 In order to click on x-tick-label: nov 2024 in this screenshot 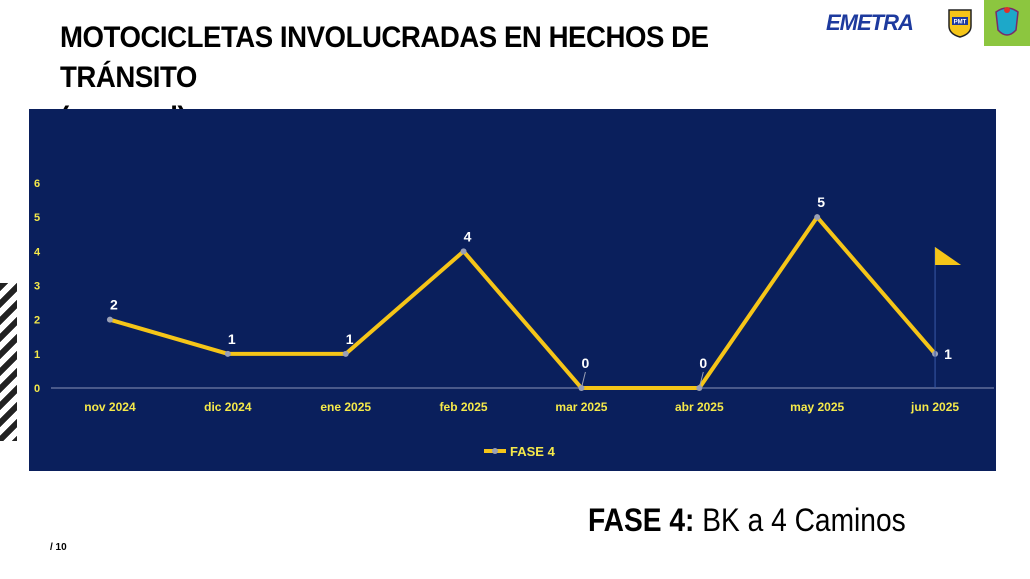, I will do `click(110, 407)`.